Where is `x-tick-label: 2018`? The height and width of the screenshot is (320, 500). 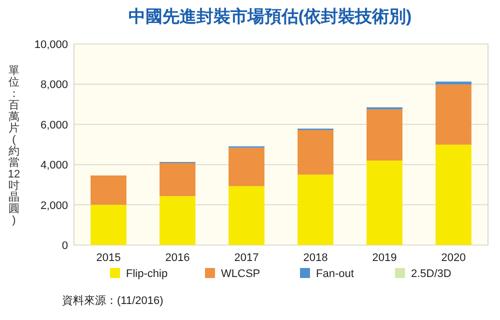 x-tick-label: 2018 is located at coordinates (315, 258).